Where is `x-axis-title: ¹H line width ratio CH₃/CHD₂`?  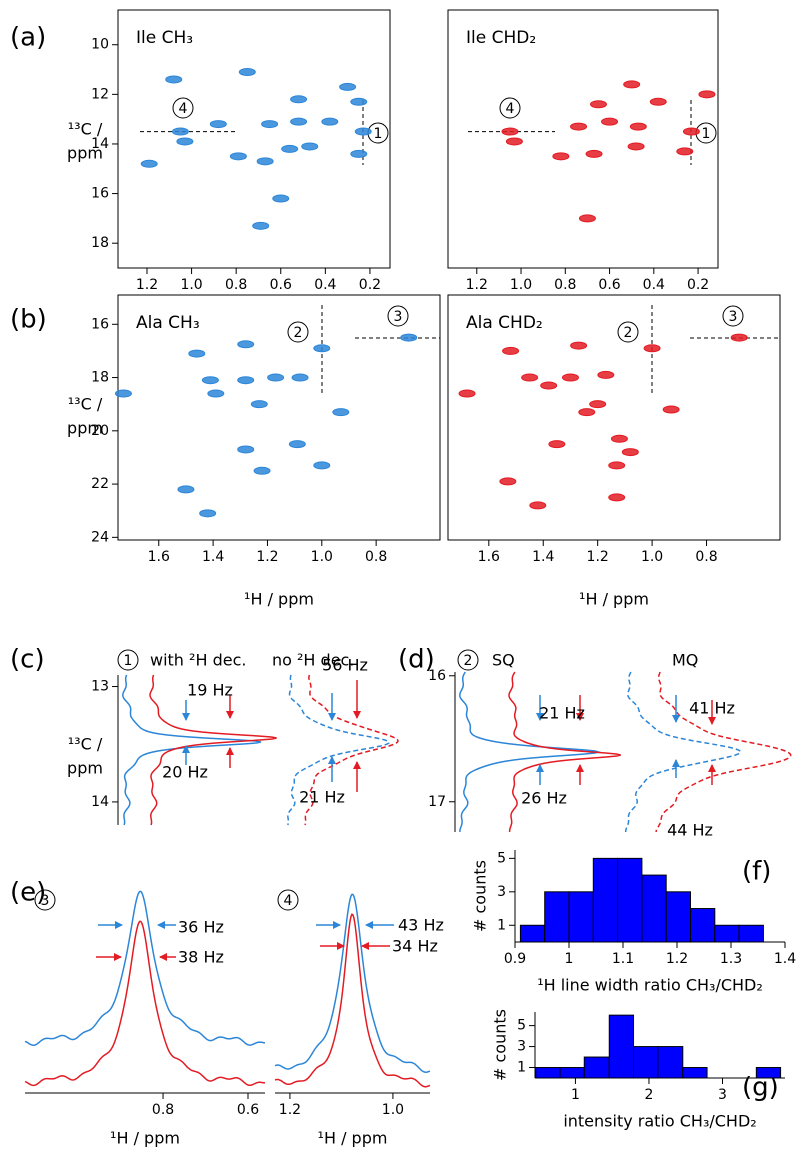
x-axis-title: ¹H line width ratio CH₃/CHD₂ is located at coordinates (650, 985).